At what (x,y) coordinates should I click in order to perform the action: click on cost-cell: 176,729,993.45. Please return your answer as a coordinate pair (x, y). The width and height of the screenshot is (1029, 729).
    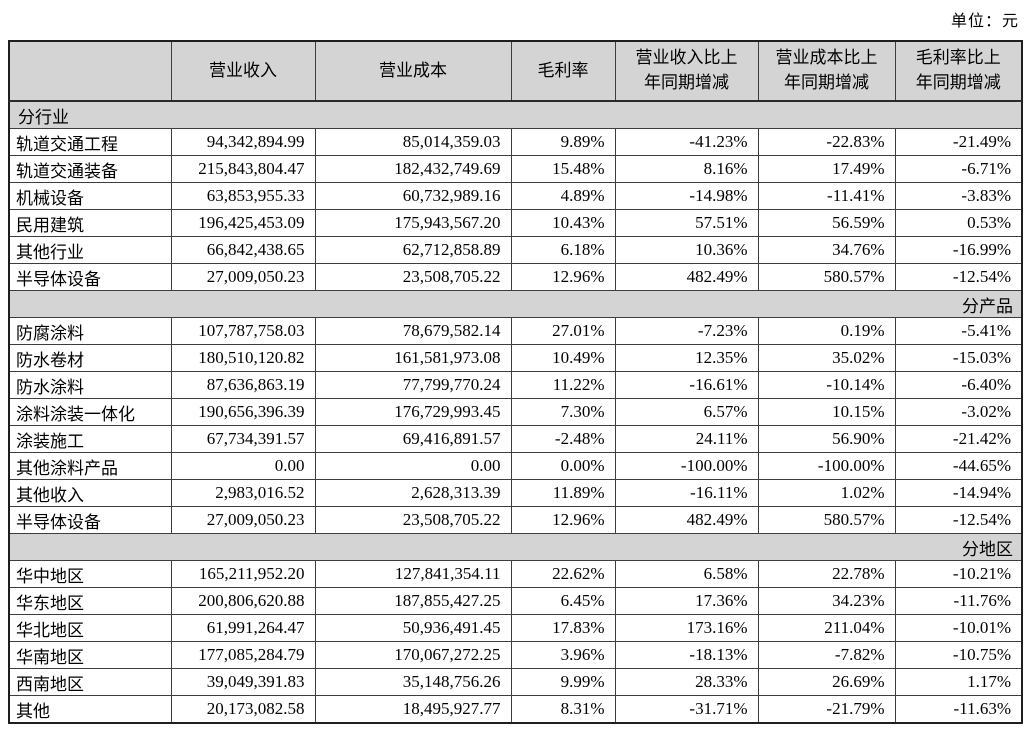
    Looking at the image, I should click on (413, 412).